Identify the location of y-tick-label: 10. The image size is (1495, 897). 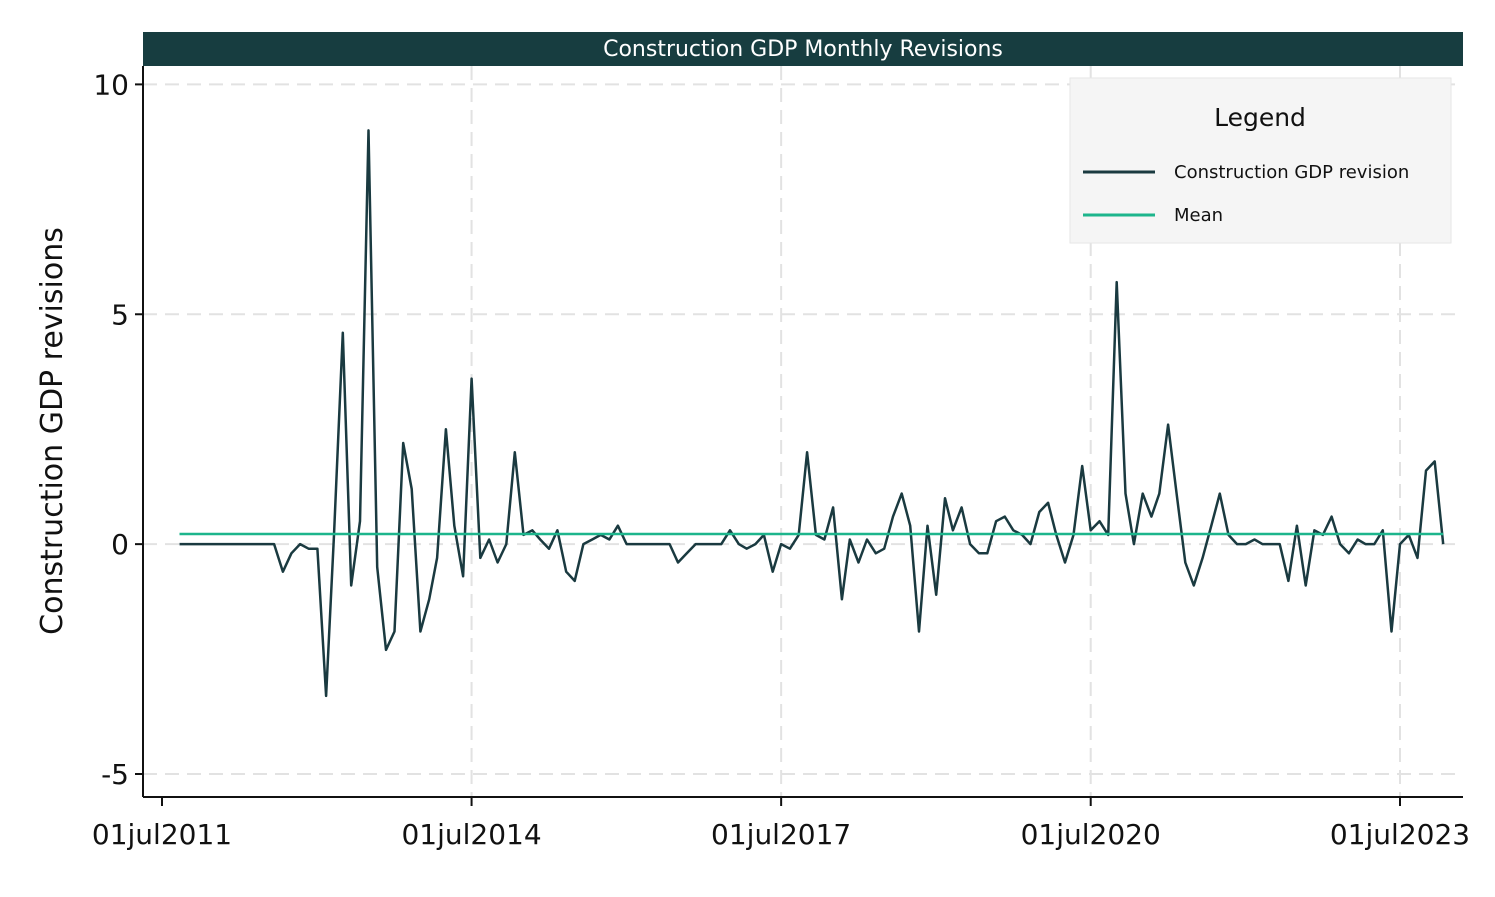
(111, 84).